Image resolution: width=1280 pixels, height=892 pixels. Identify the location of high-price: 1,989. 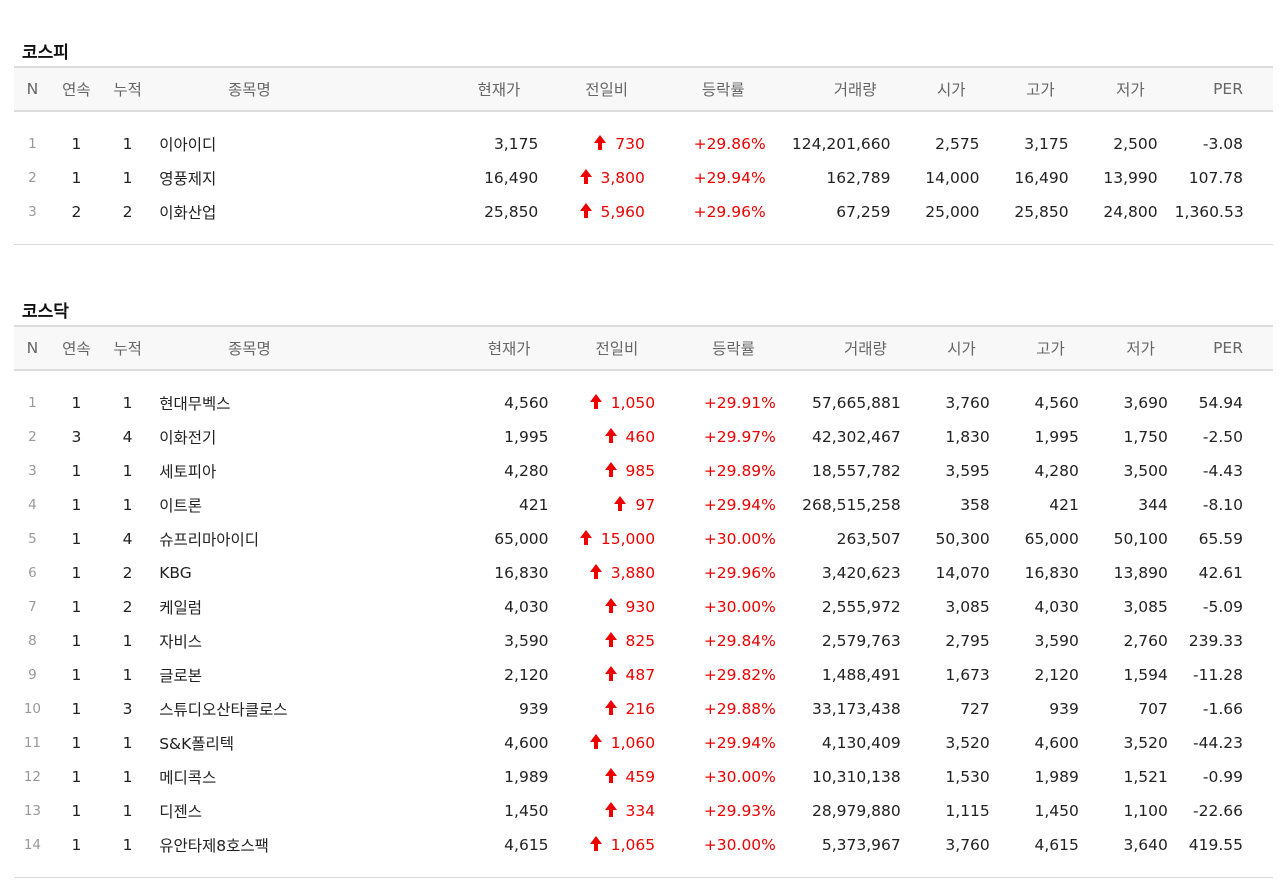
(1056, 777).